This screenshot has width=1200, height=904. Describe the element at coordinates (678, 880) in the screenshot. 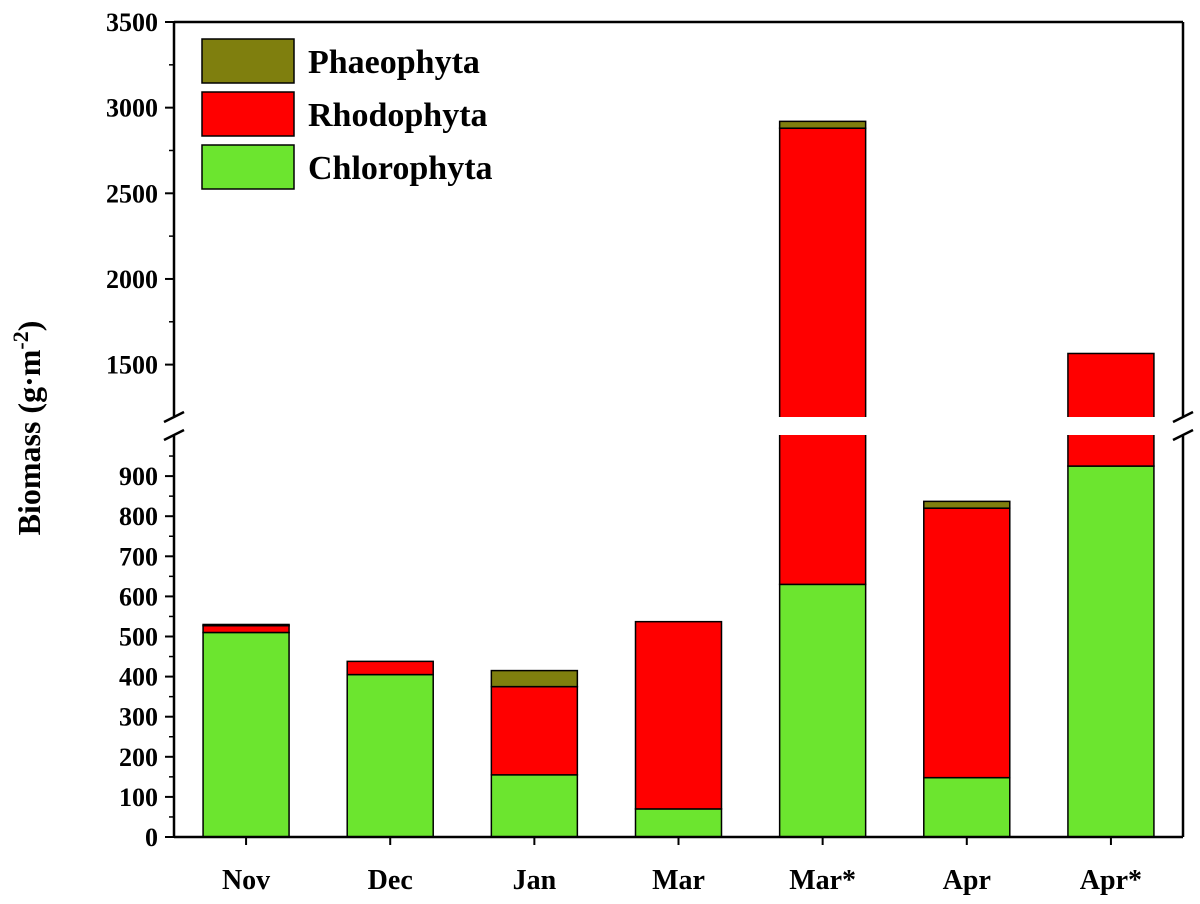

I see `x-tick-label: Mar` at that location.